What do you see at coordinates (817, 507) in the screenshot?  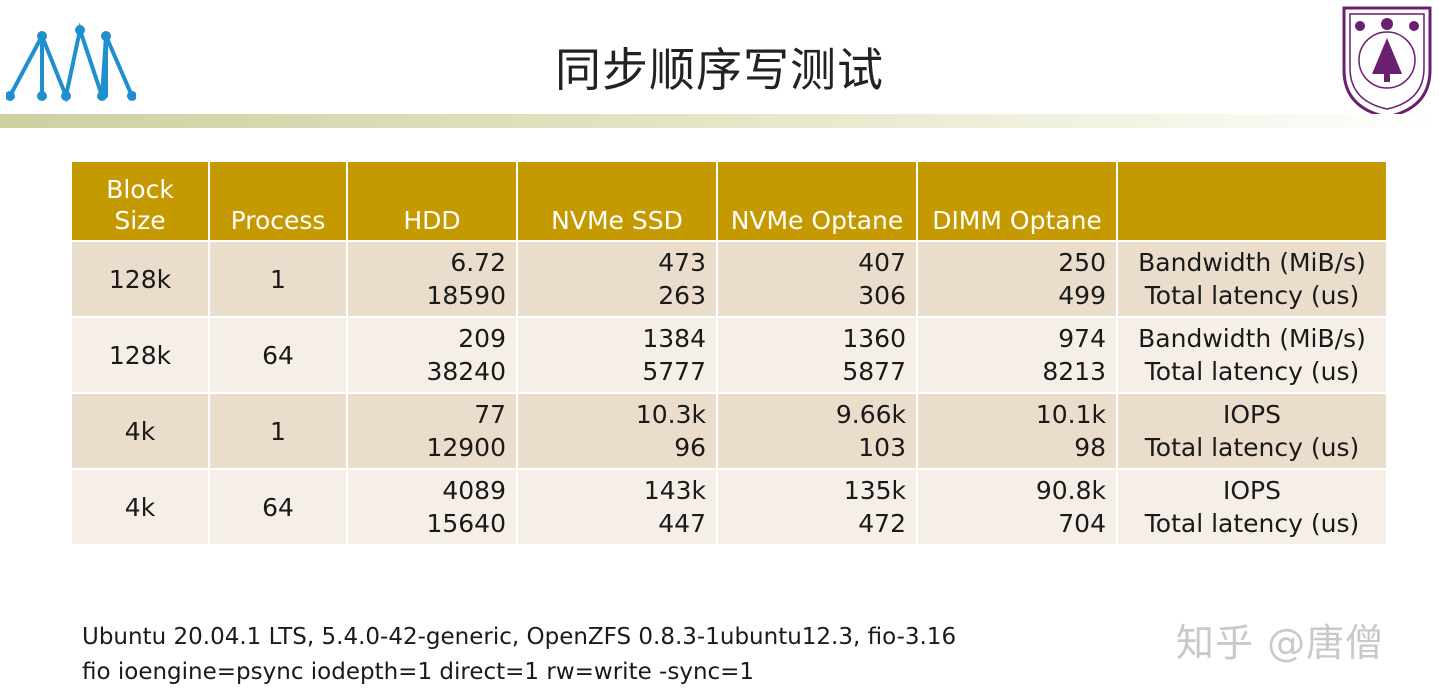 I see `cell-nvme-optane: 135k 472` at bounding box center [817, 507].